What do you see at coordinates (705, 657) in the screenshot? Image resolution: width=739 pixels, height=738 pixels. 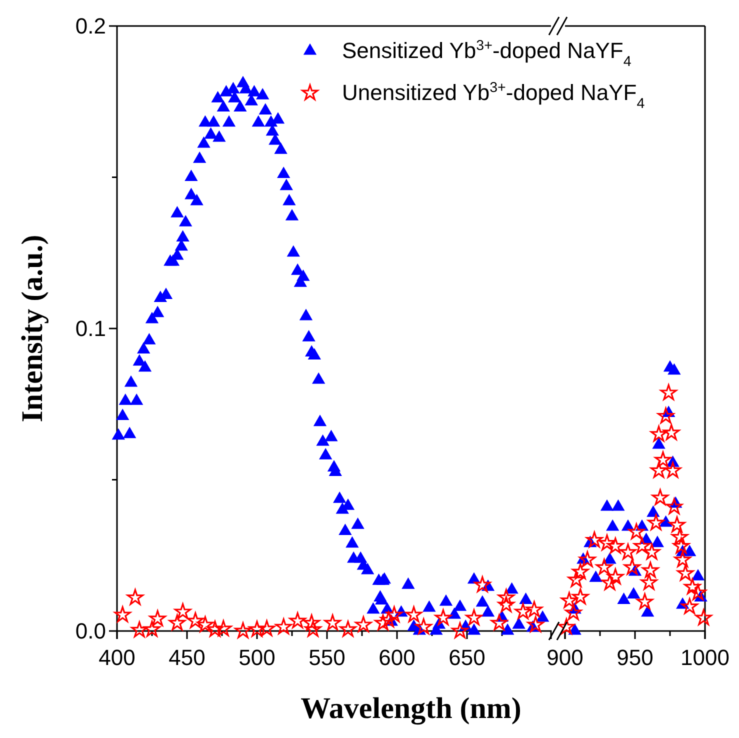 I see `x-tick-label: 1000` at bounding box center [705, 657].